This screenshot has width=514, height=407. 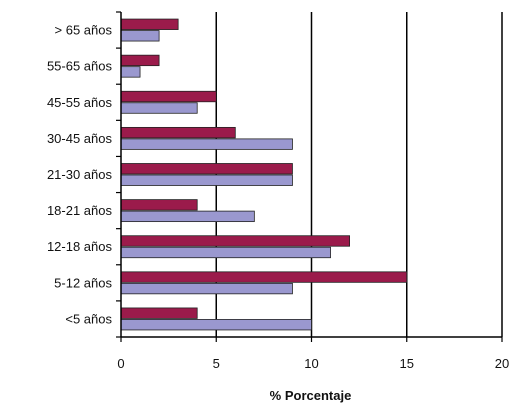 I want to click on x-axis-label: % Porcentaje, so click(x=311, y=395).